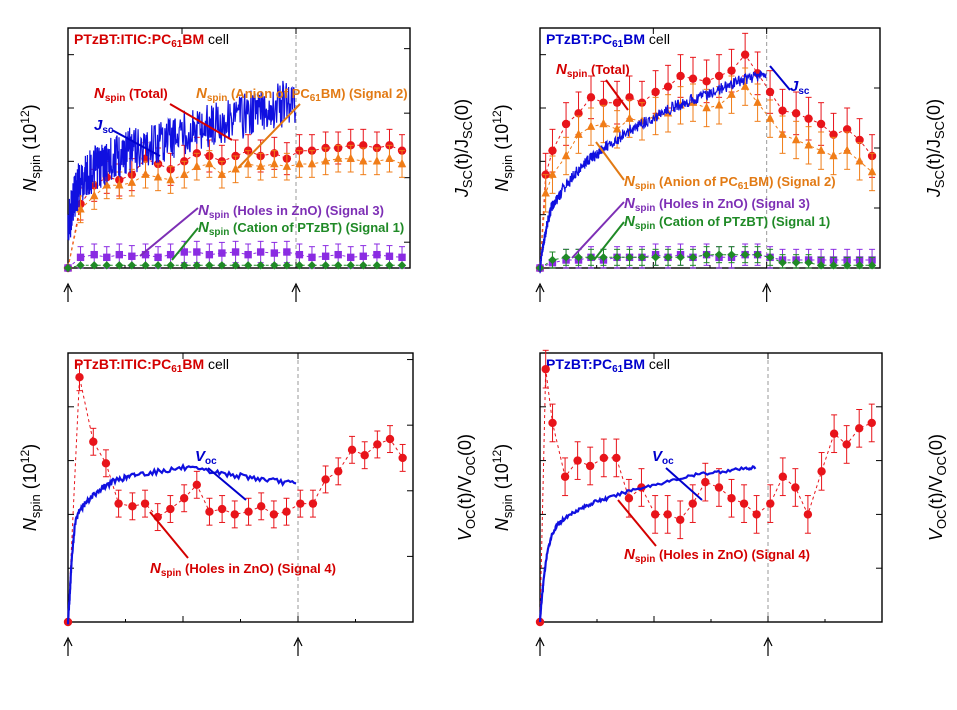 This screenshot has height=710, width=957. What do you see at coordinates (800, 87) in the screenshot?
I see `series-label-jsc: Jsc` at bounding box center [800, 87].